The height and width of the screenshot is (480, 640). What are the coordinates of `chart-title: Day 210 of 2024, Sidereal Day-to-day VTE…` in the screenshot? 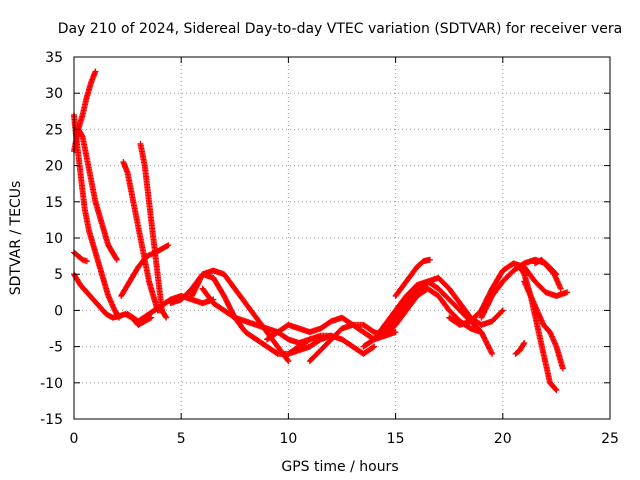 It's located at (340, 29).